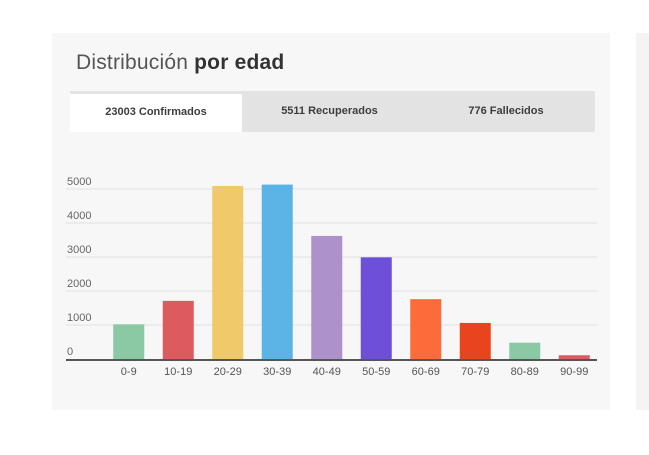 This screenshot has width=649, height=455. What do you see at coordinates (129, 372) in the screenshot?
I see `x-tick-label: 0-9` at bounding box center [129, 372].